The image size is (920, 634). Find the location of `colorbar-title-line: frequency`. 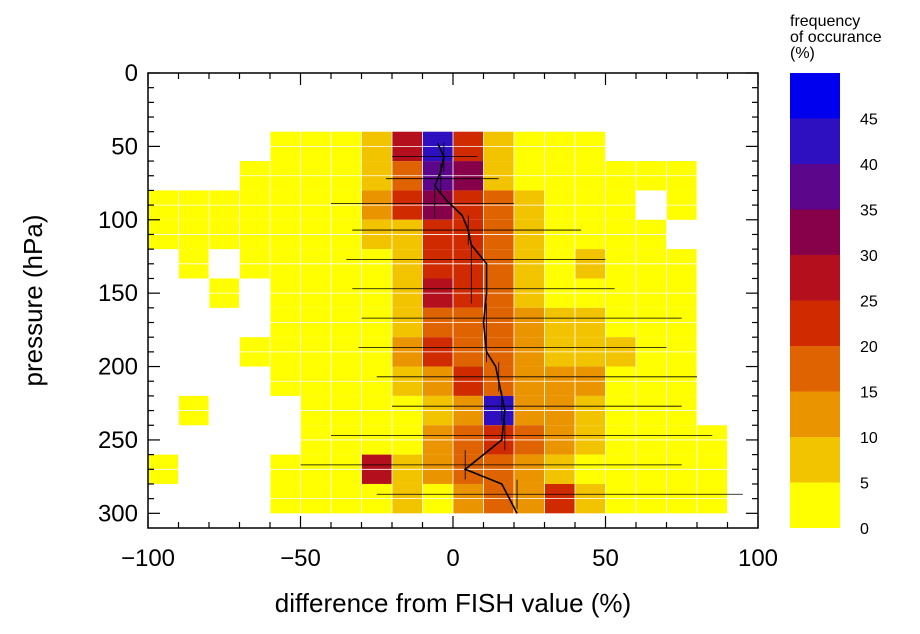

colorbar-title-line: frequency is located at coordinates (825, 21).